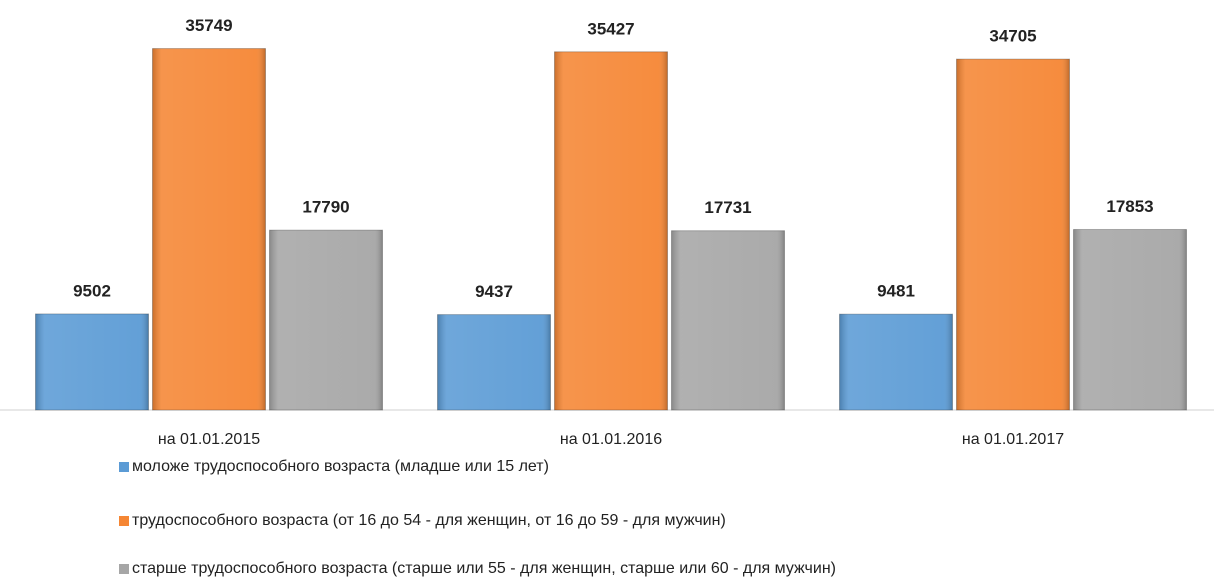 Image resolution: width=1214 pixels, height=577 pixels. Describe the element at coordinates (1129, 206) in the screenshot. I see `data-label: 17853` at that location.